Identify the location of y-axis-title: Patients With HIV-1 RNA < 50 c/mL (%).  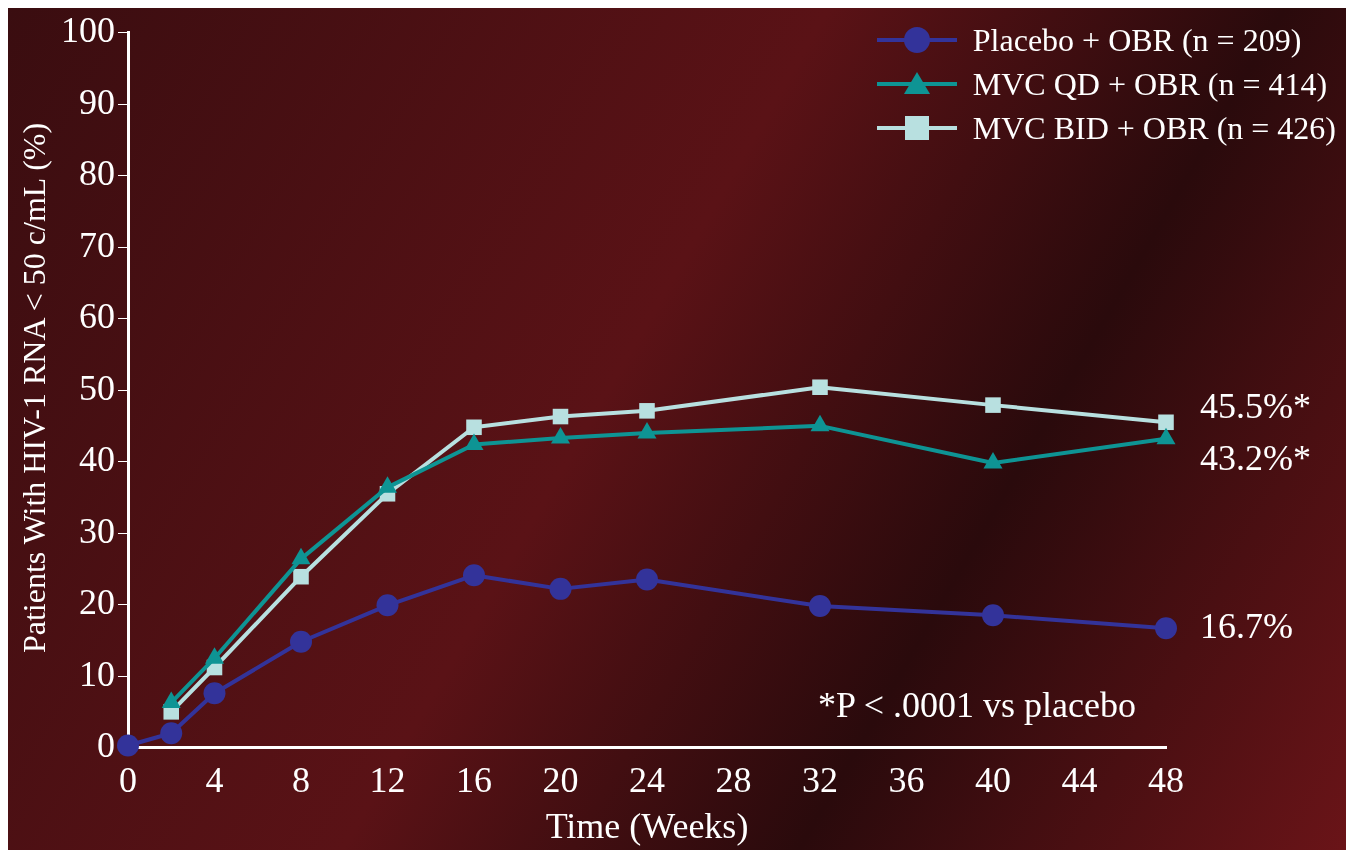
(34, 388).